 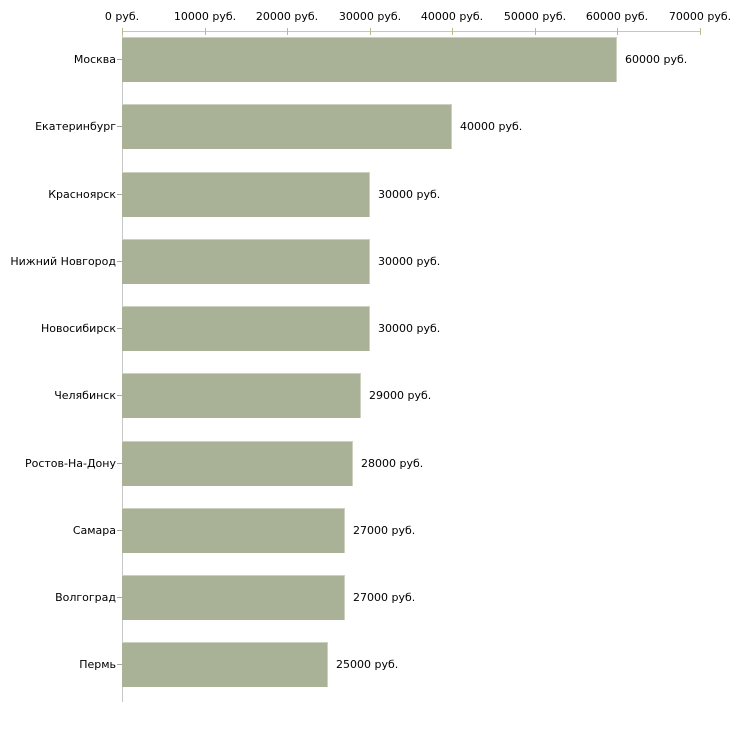 What do you see at coordinates (205, 16) in the screenshot?
I see `x-axis-tick-label: 10000 руб.` at bounding box center [205, 16].